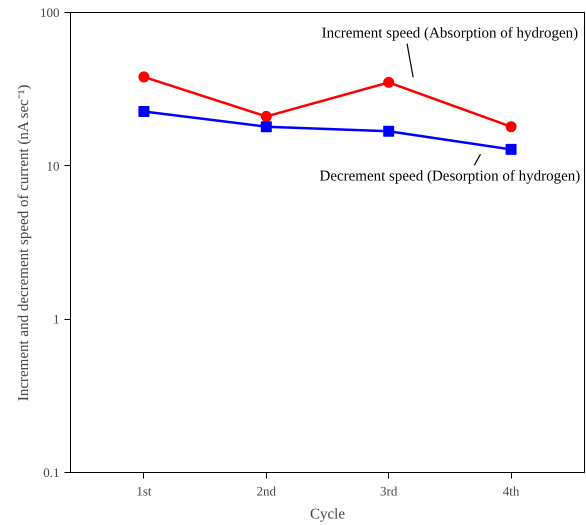 The image size is (586, 525). What do you see at coordinates (450, 34) in the screenshot?
I see `text: Increment speed (Absorption of hydrogen)` at bounding box center [450, 34].